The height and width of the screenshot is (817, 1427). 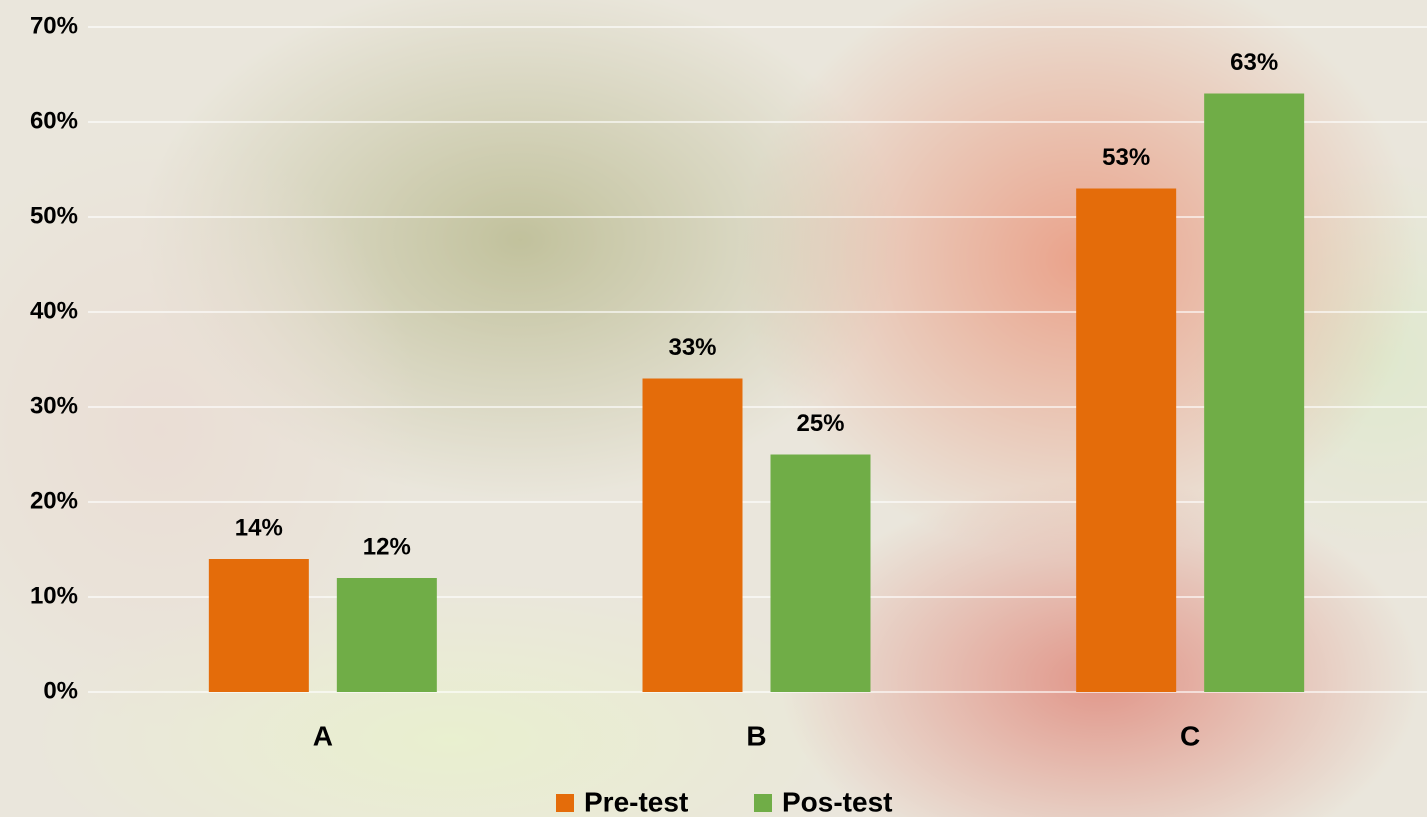 What do you see at coordinates (837, 801) in the screenshot?
I see `legend-label: Pos-test` at bounding box center [837, 801].